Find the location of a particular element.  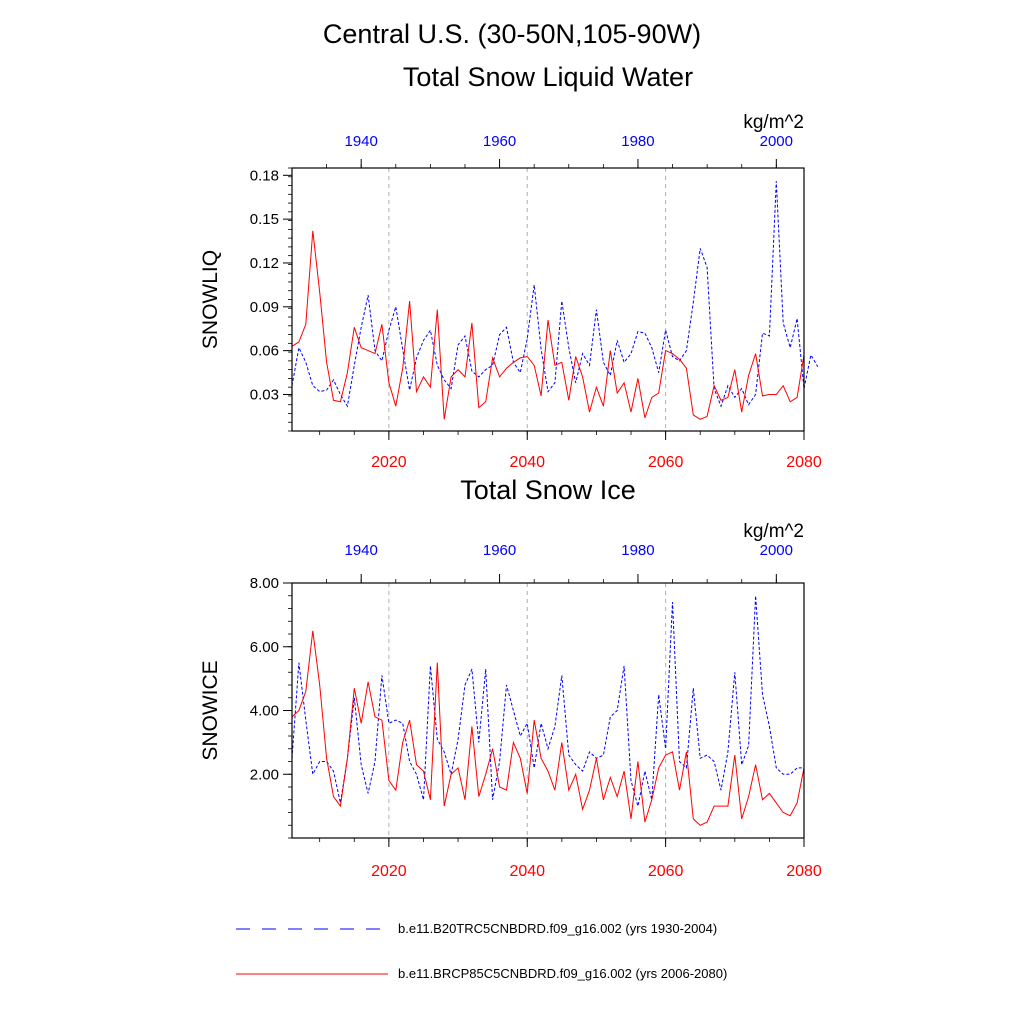

snowliq-xtick-bottom-label: 2060 is located at coordinates (666, 462).